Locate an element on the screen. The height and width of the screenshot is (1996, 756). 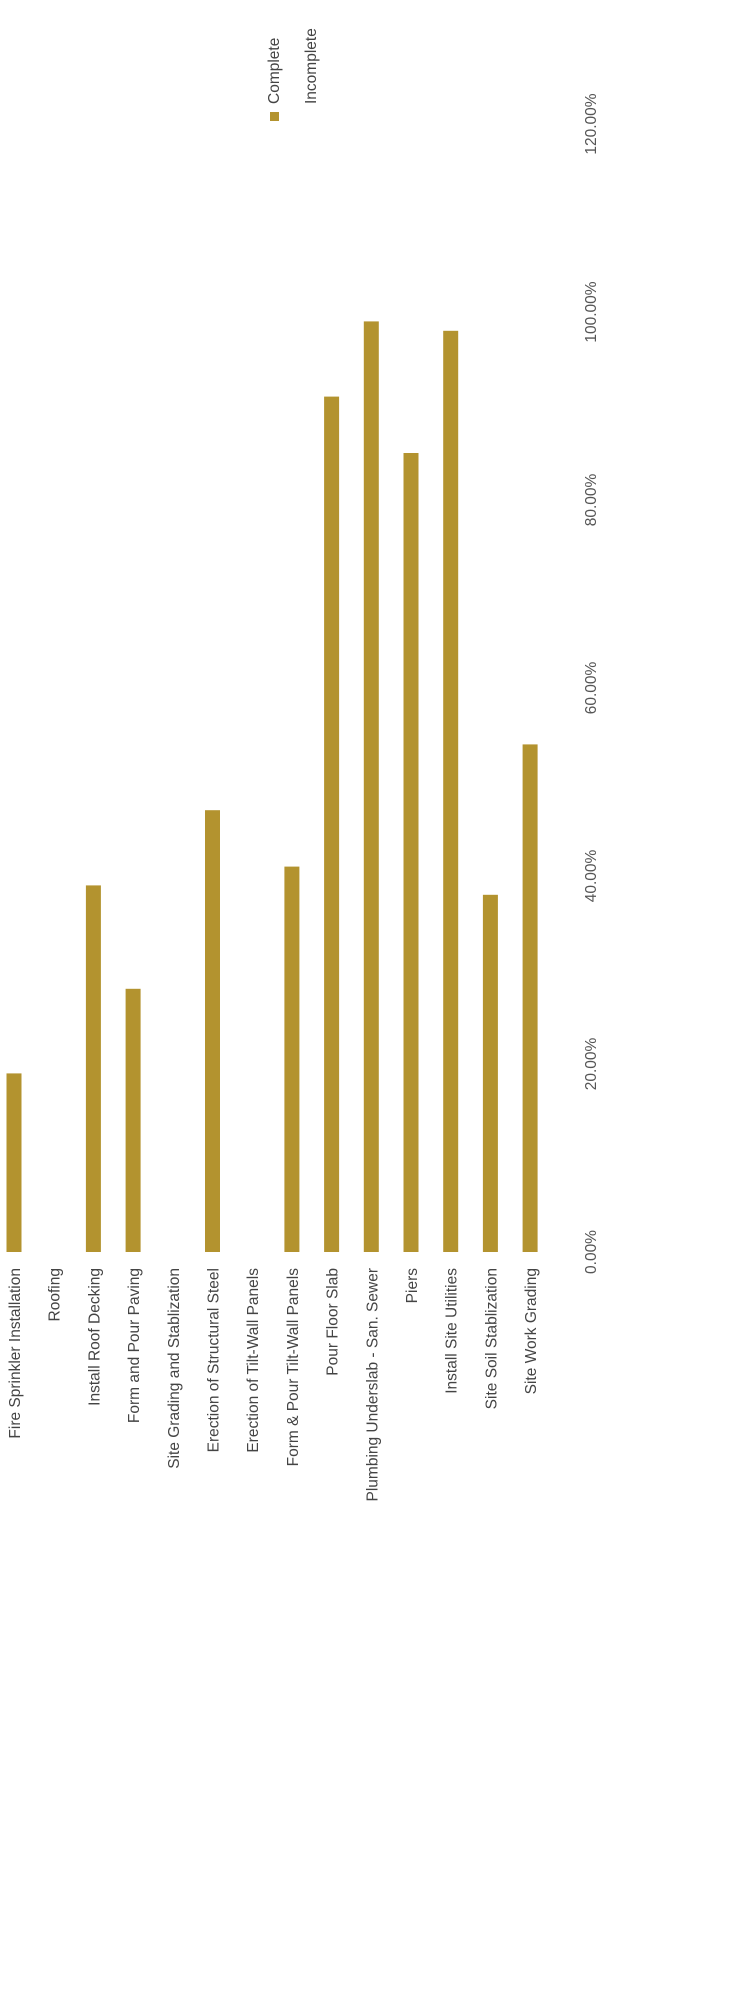
legend-label-1: Complete is located at coordinates (274, 71).